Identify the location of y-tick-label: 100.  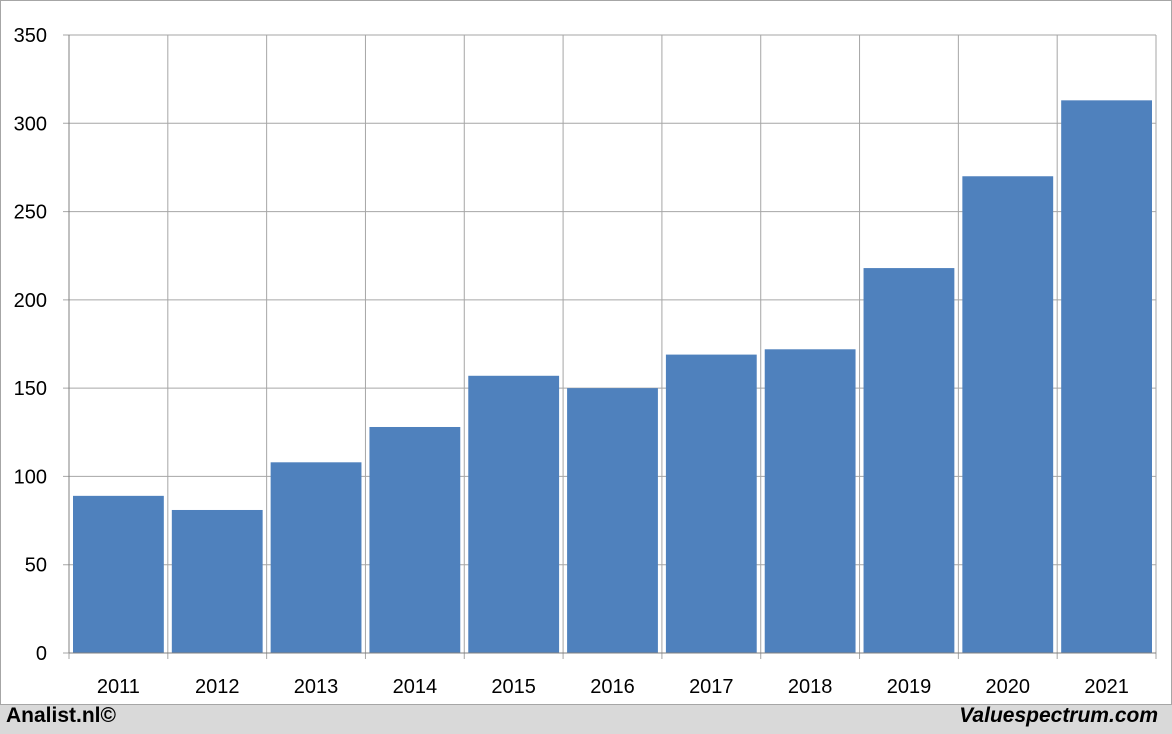
(30, 477).